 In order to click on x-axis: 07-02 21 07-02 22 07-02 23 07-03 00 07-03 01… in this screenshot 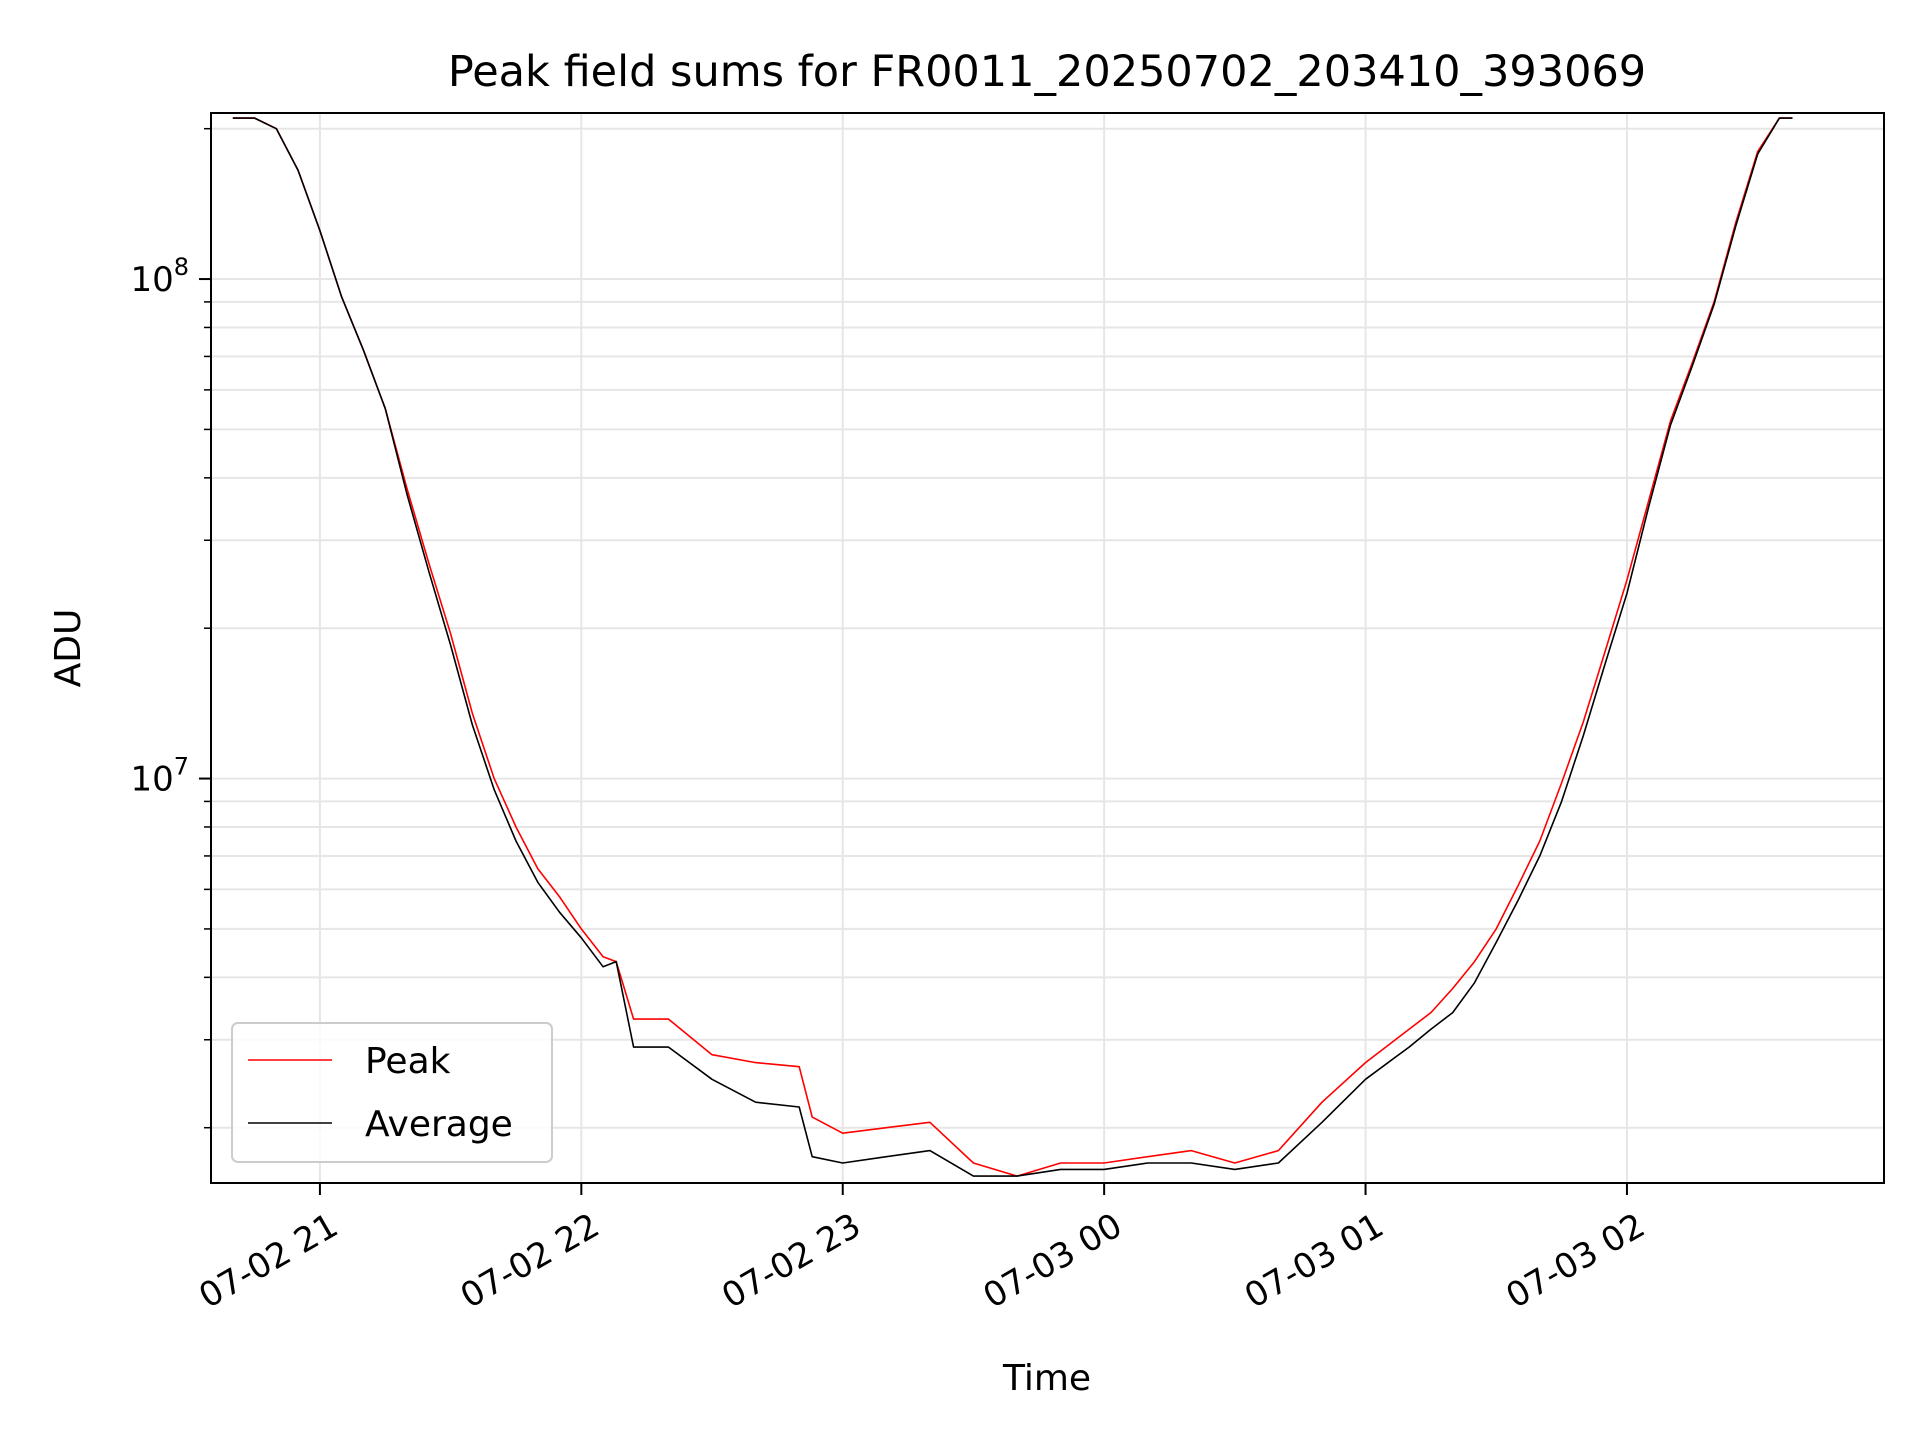, I will do `click(922, 1250)`.